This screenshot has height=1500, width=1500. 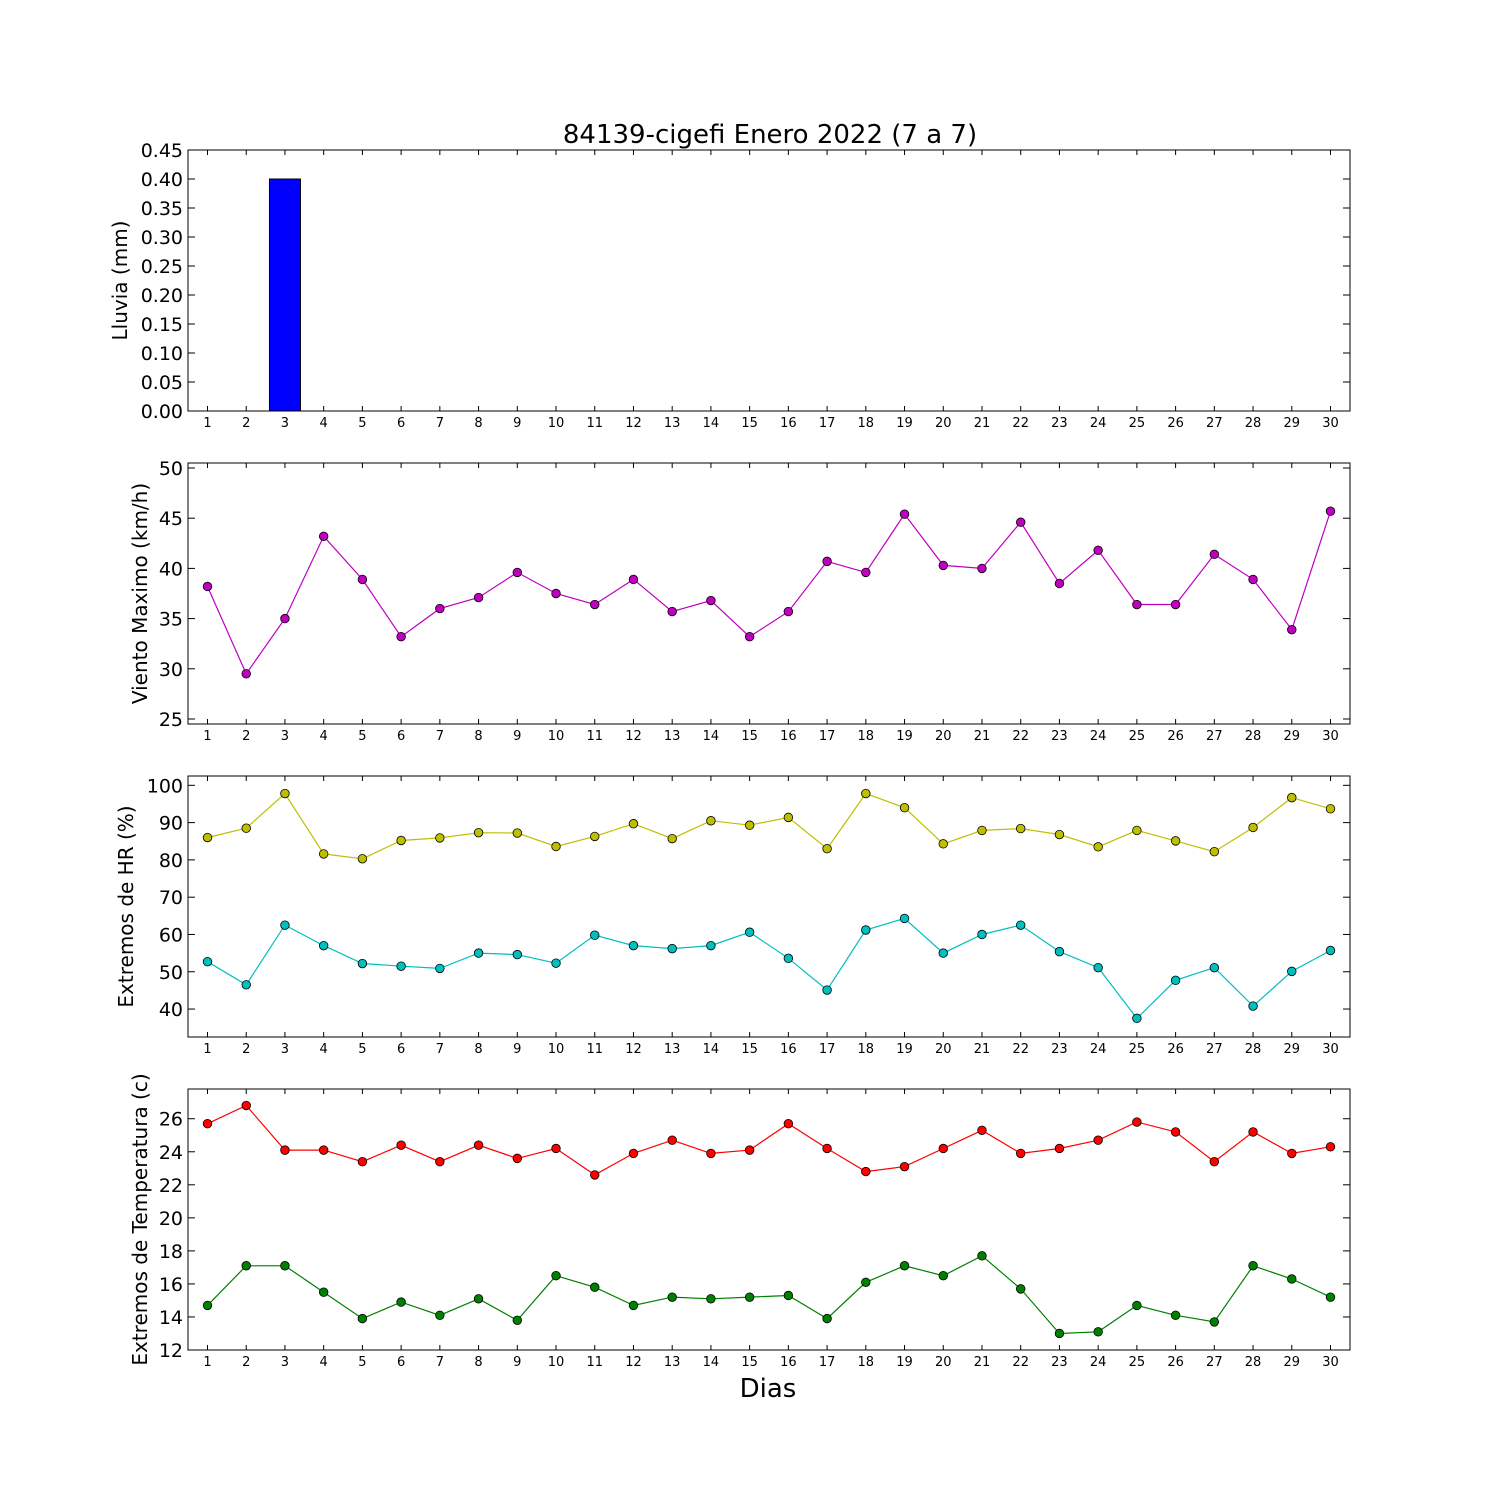 I want to click on y-tick-label: 12, so click(x=171, y=1351).